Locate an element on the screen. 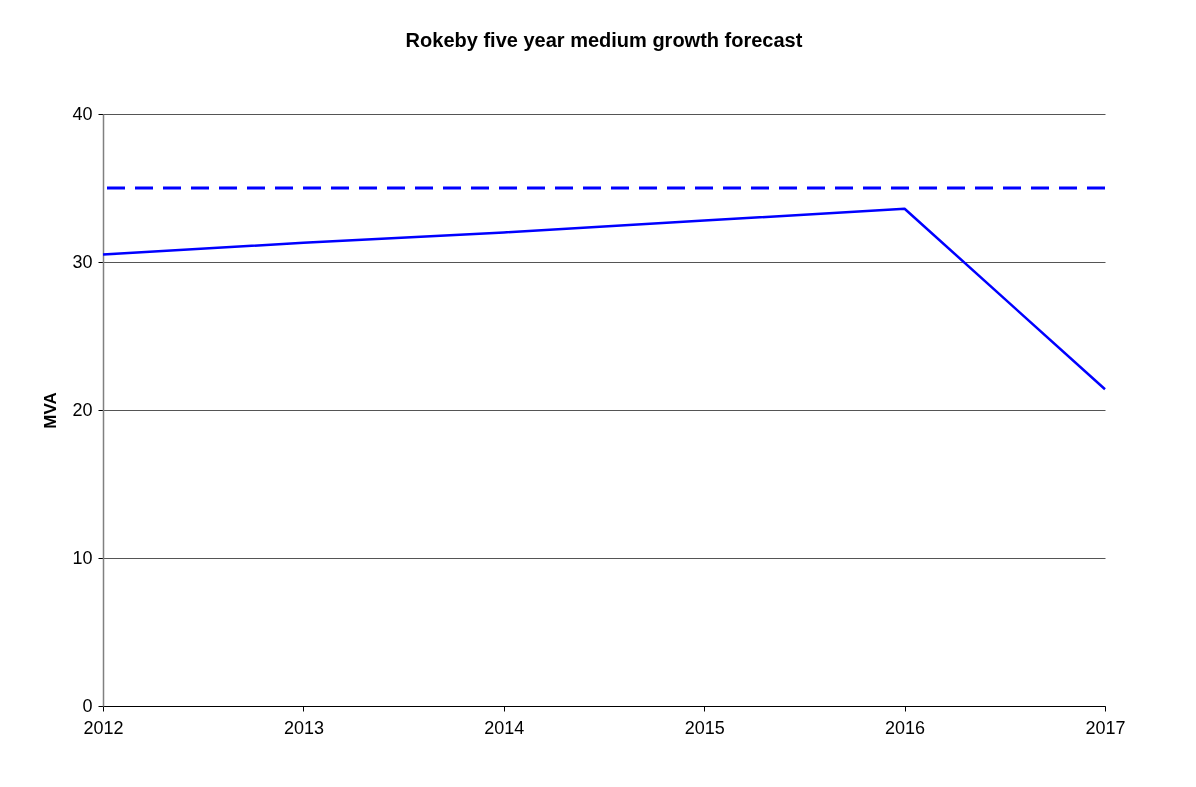 This screenshot has height=787, width=1196. y-tick-label: 20 is located at coordinates (82, 409).